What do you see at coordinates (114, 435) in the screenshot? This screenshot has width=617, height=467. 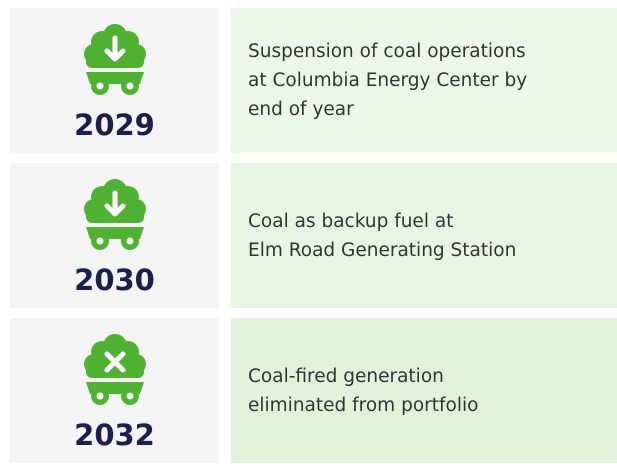 I see `year: 2032` at bounding box center [114, 435].